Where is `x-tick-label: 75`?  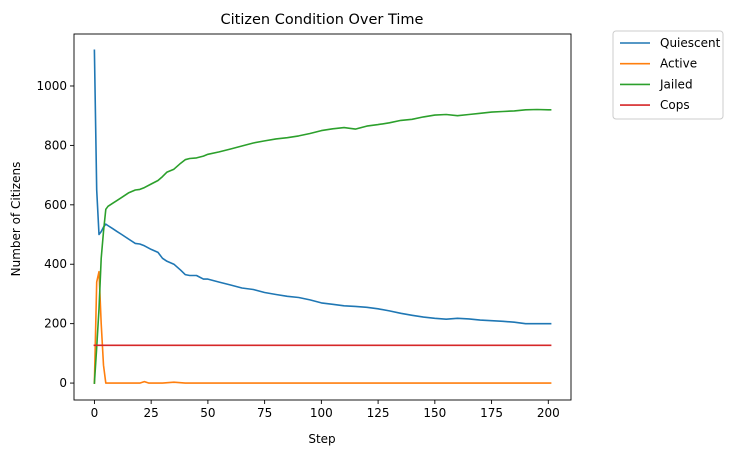
x-tick-label: 75 is located at coordinates (264, 413).